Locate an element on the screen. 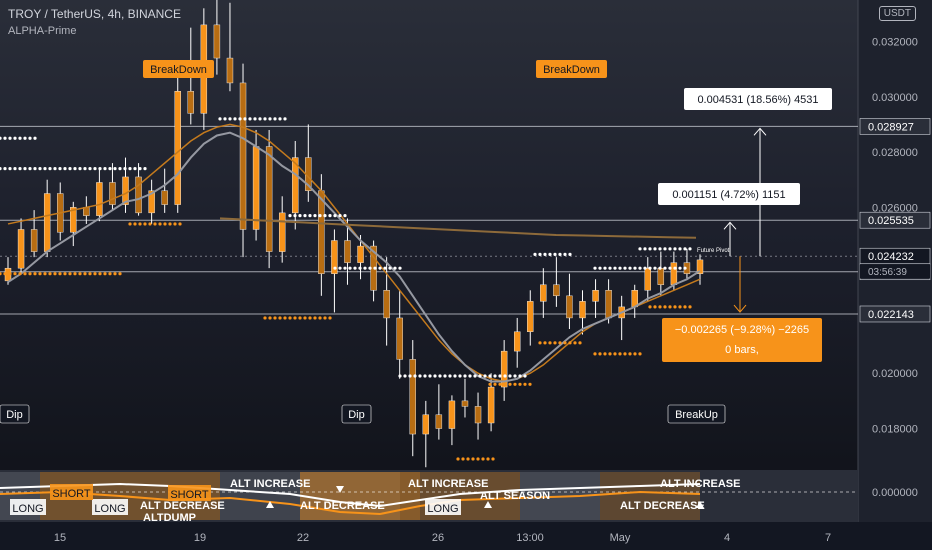 The image size is (932, 550). signal-label-text: Dip is located at coordinates (356, 415).